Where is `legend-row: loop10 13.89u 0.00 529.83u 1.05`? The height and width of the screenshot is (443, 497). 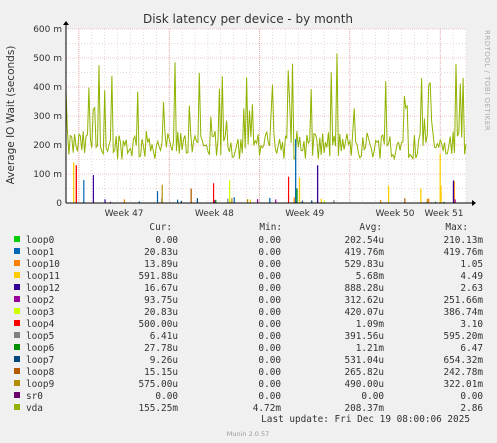
legend-row: loop10 13.89u 0.00 529.83u 1.05 is located at coordinates (248, 264).